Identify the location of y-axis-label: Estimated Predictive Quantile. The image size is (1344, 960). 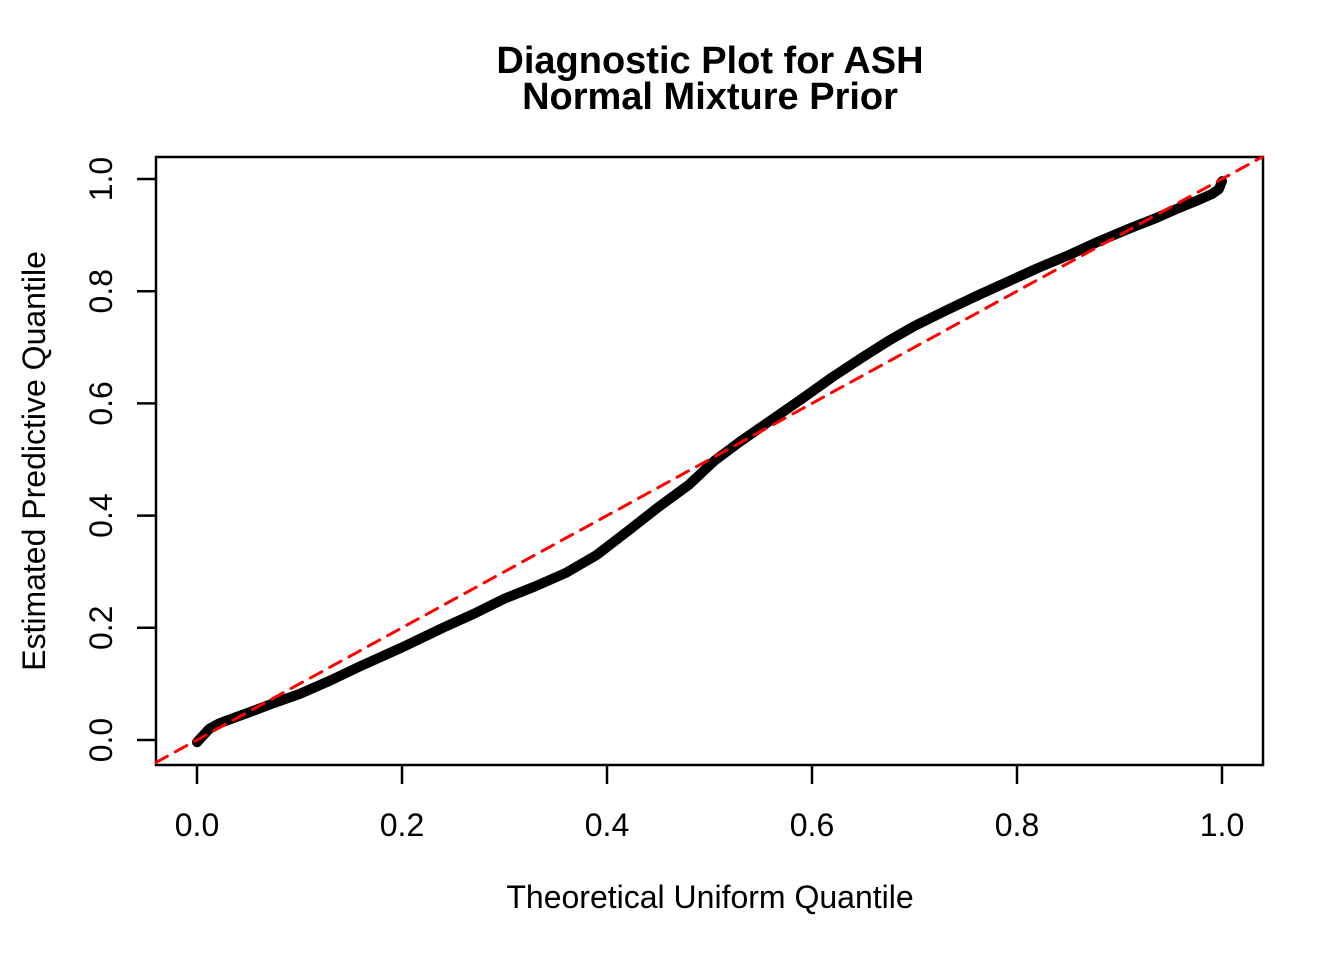
(34, 461).